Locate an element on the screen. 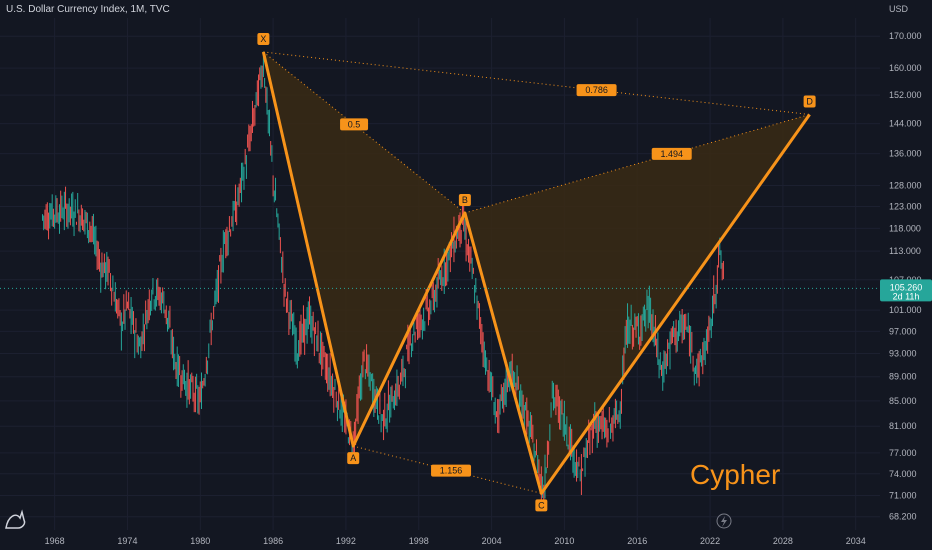  chart-title: U.S. Dollar Currency Index, 1M, TVC is located at coordinates (88, 9).